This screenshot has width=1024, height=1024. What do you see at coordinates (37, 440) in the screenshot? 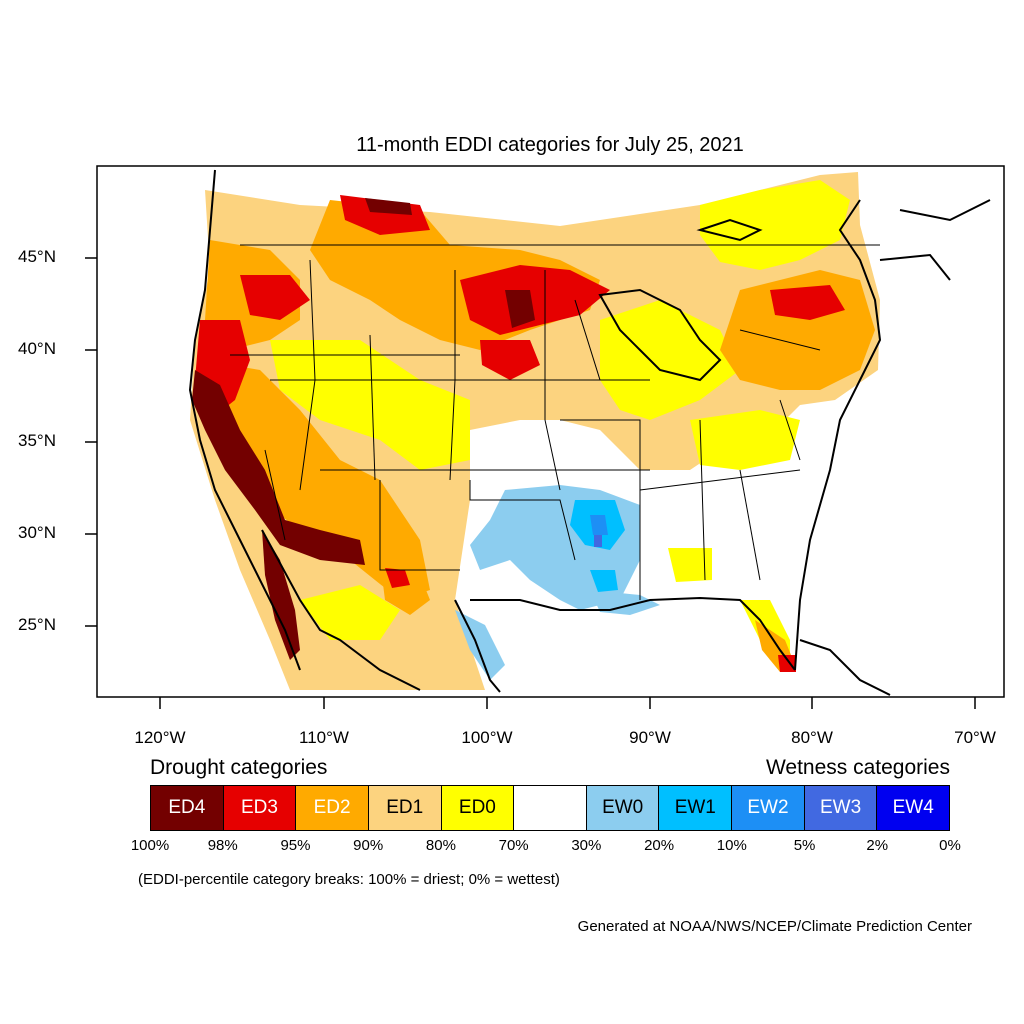
I see `lat-label-35: 35°N` at bounding box center [37, 440].